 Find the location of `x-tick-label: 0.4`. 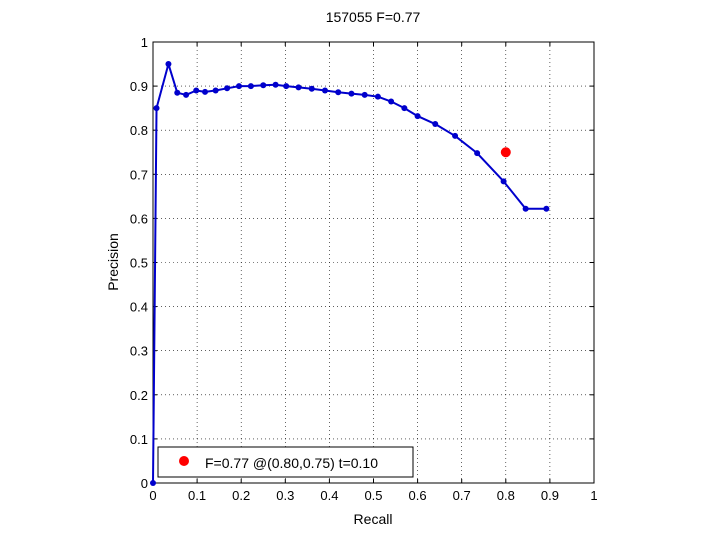

x-tick-label: 0.4 is located at coordinates (329, 495).